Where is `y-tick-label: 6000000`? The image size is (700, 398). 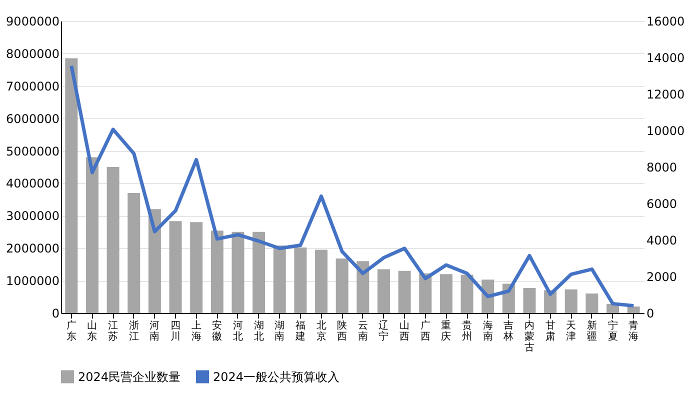
y-tick-label: 6000000 is located at coordinates (33, 119).